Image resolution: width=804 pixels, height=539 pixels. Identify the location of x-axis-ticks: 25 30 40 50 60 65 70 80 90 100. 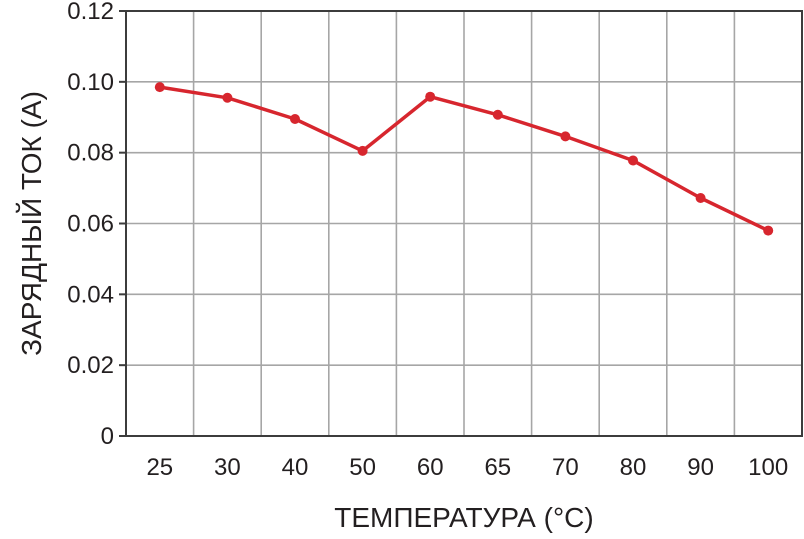
(467, 467).